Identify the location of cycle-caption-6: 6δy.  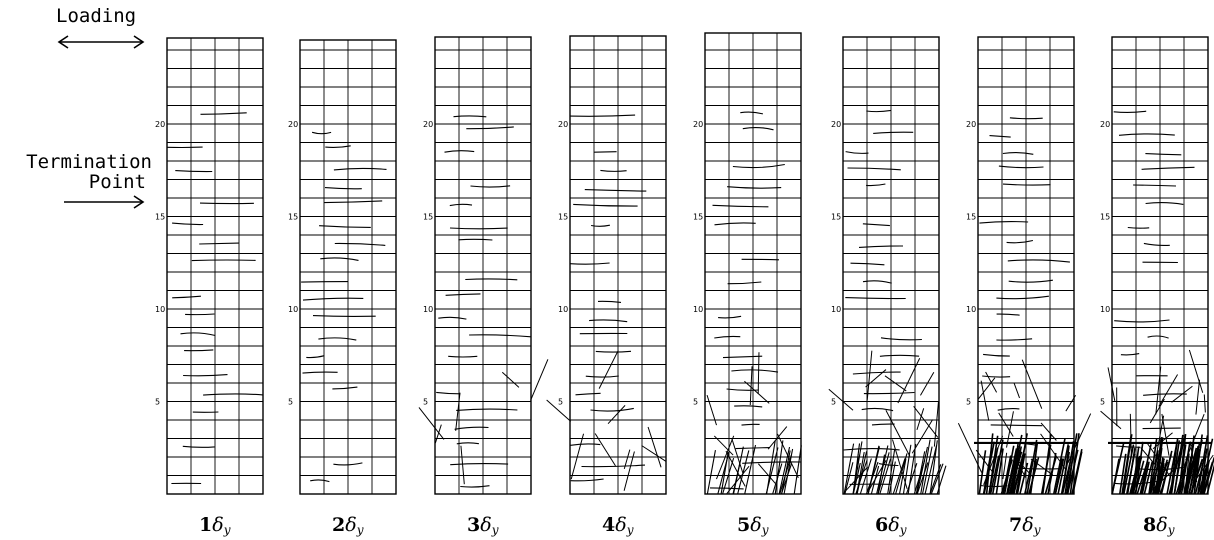
(890, 525).